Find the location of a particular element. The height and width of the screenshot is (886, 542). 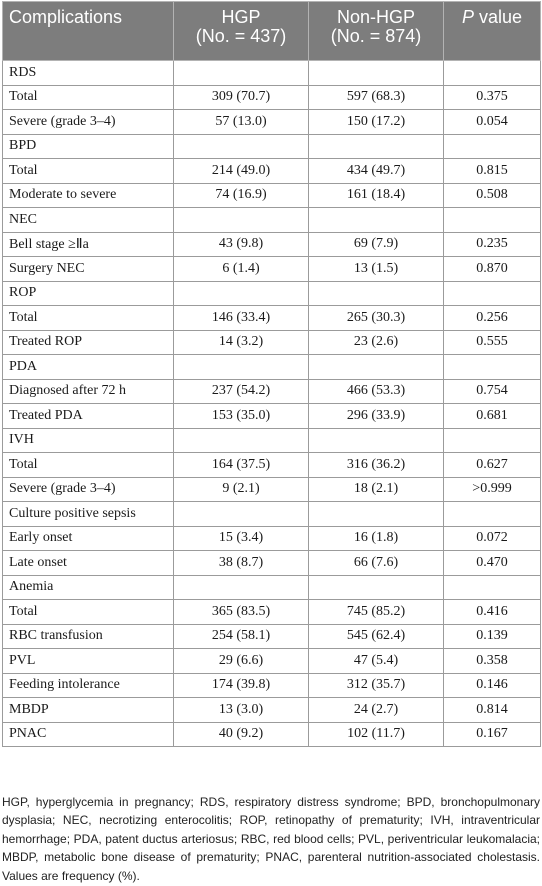

hgp-value-cell: 15 (3.4) is located at coordinates (241, 538).